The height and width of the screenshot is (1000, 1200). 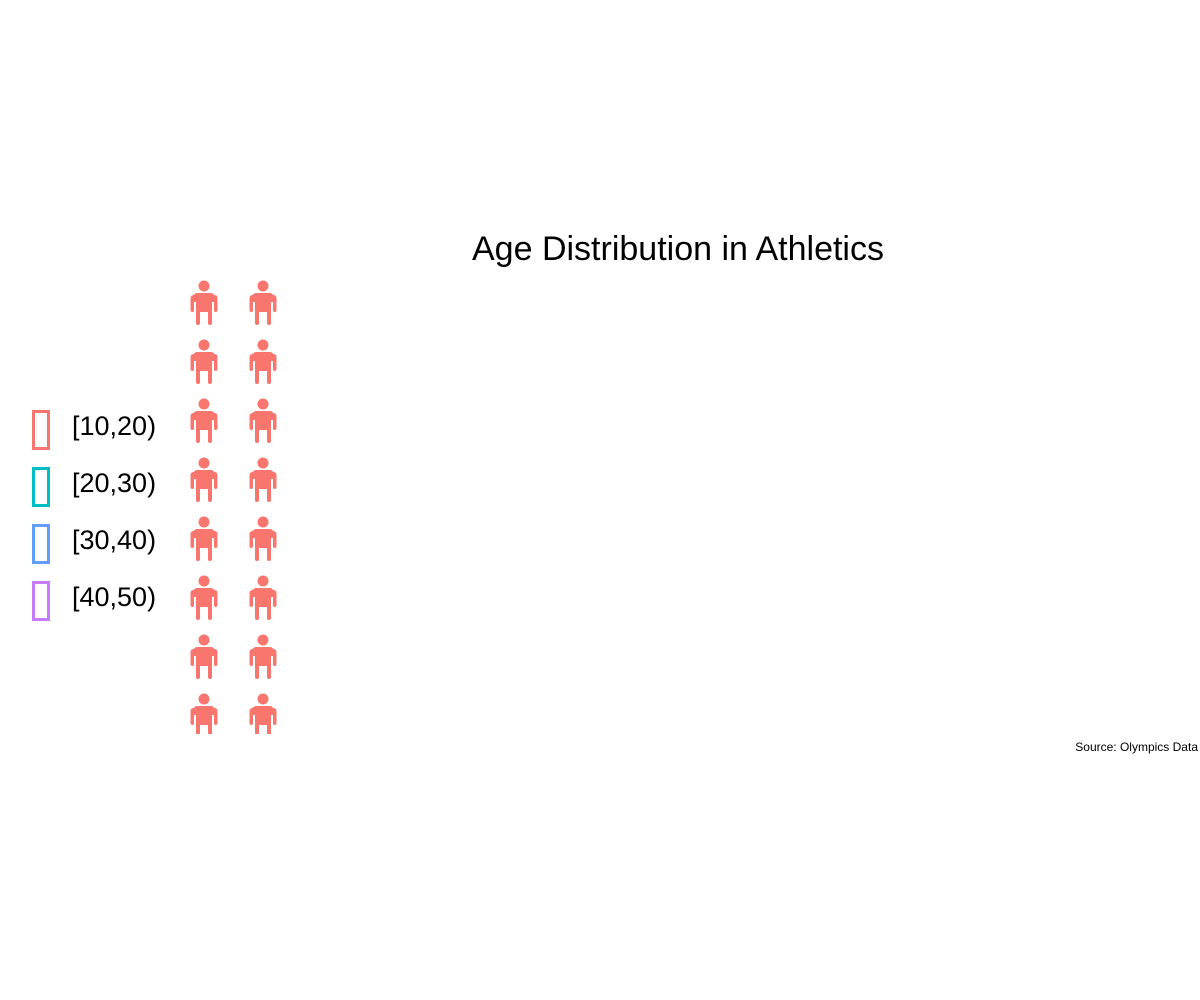 What do you see at coordinates (114, 426) in the screenshot?
I see `legend-label: [10,20)` at bounding box center [114, 426].